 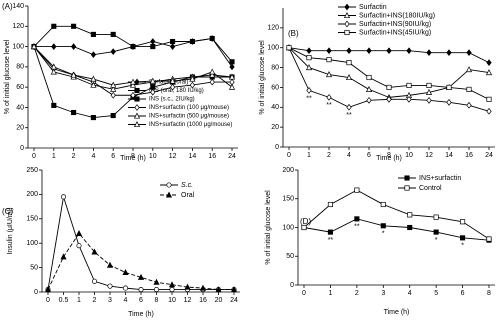 I want to click on y-tick-label: 80, so click(x=275, y=67).